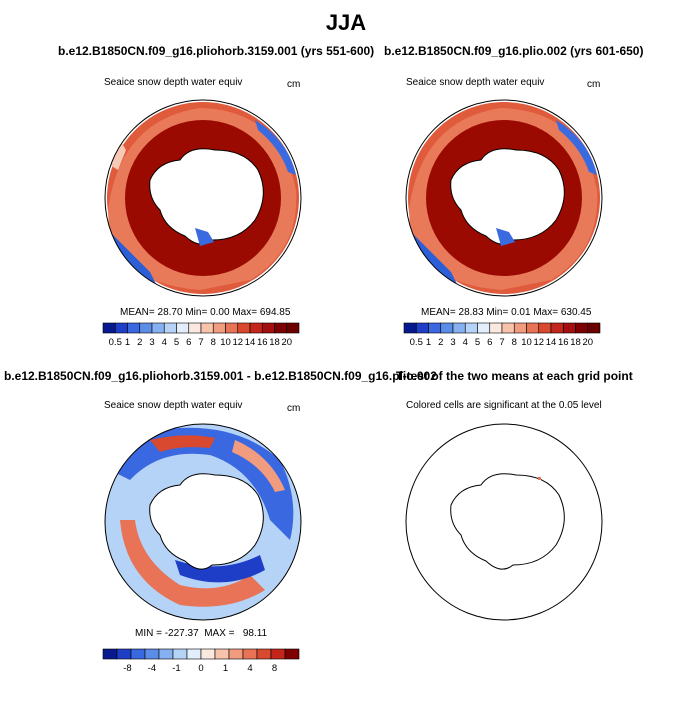 Image resolution: width=692 pixels, height=702 pixels. What do you see at coordinates (220, 312) in the screenshot?
I see `panel-1-min: 0.00` at bounding box center [220, 312].